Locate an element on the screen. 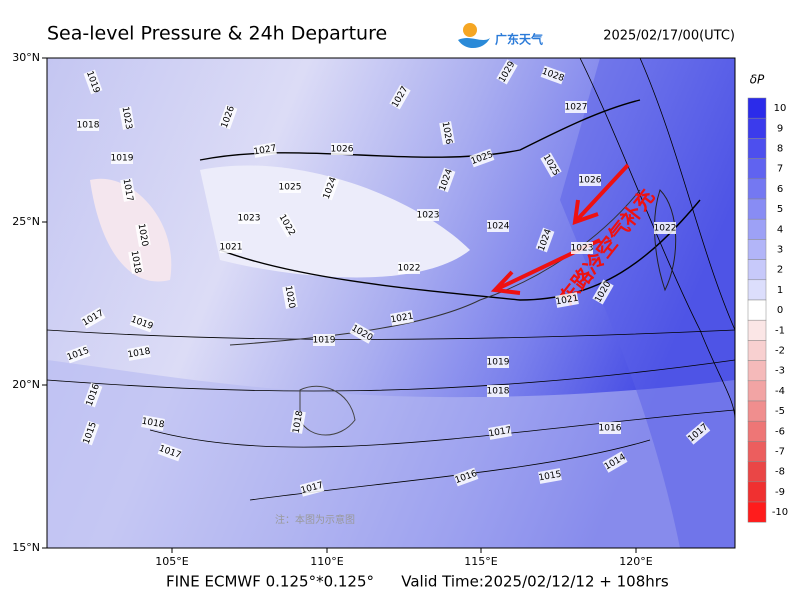 The height and width of the screenshot is (604, 800). lon-label: 120°E is located at coordinates (635, 561).